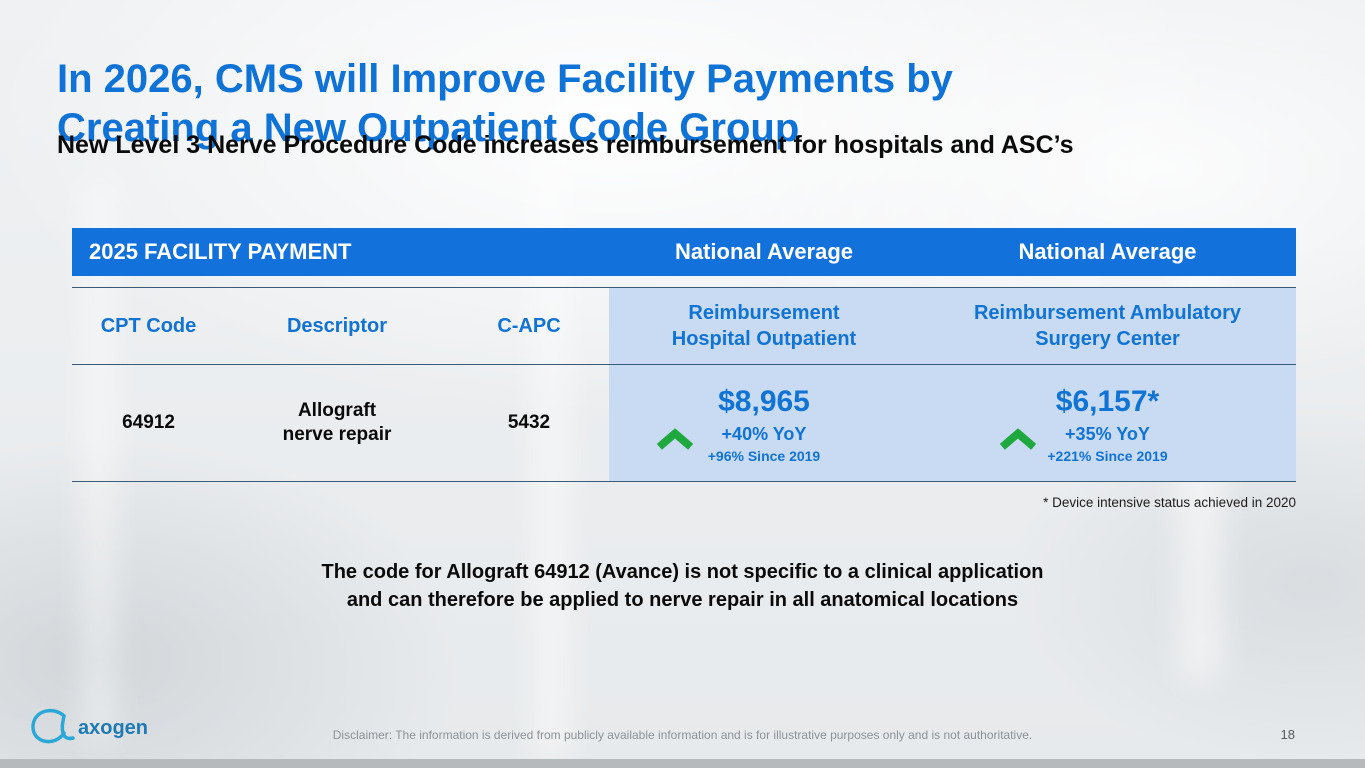 This screenshot has height=768, width=1365. I want to click on page-number: 18, so click(1287, 734).